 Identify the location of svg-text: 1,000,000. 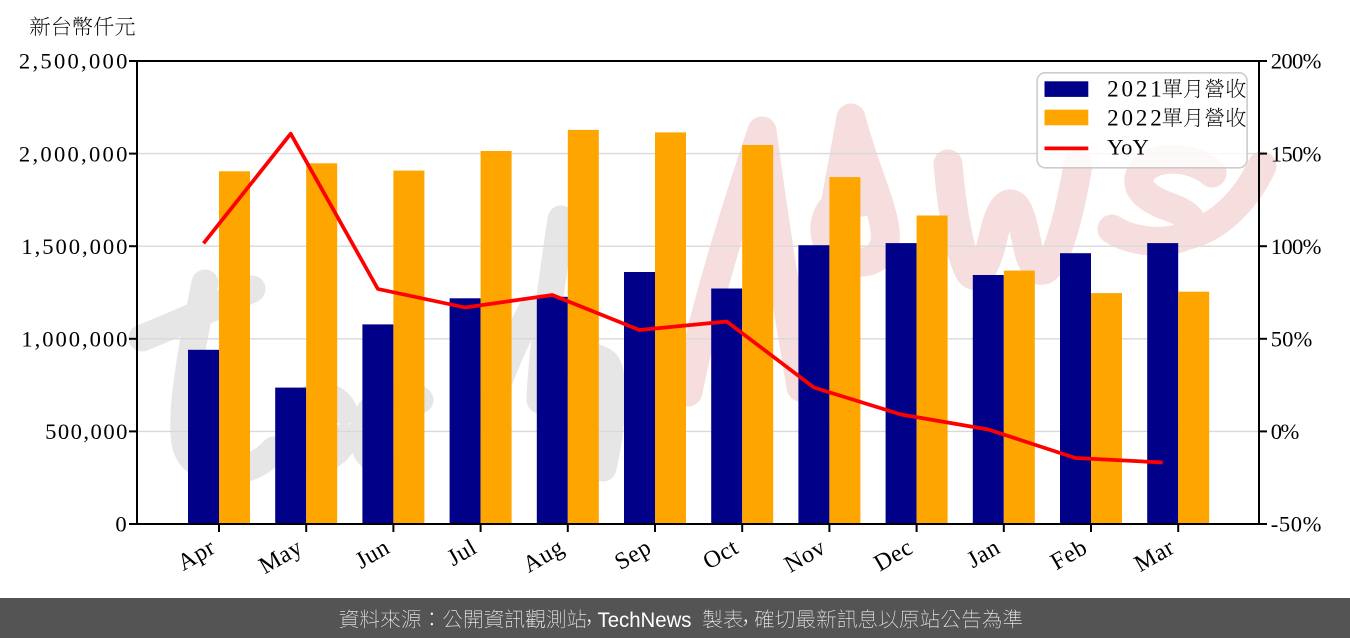
(74, 339).